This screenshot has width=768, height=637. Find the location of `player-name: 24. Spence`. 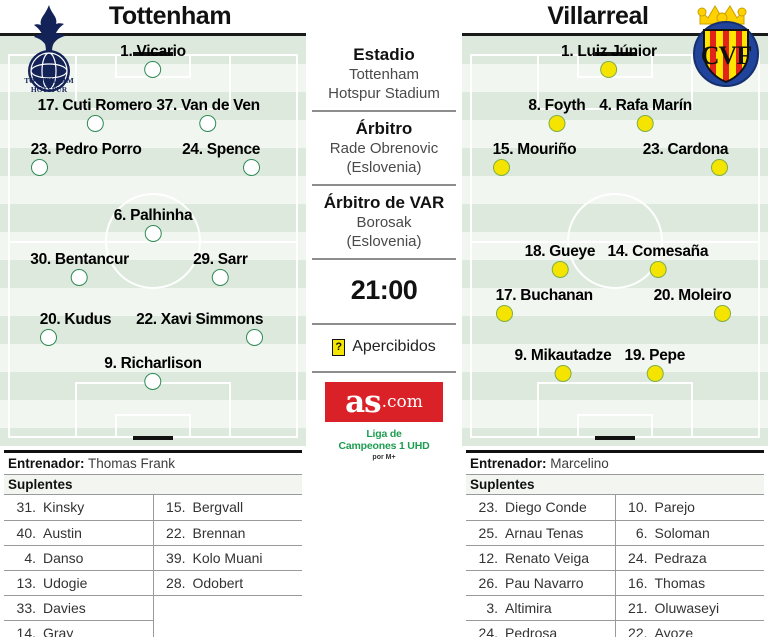

player-name: 24. Spence is located at coordinates (221, 149).